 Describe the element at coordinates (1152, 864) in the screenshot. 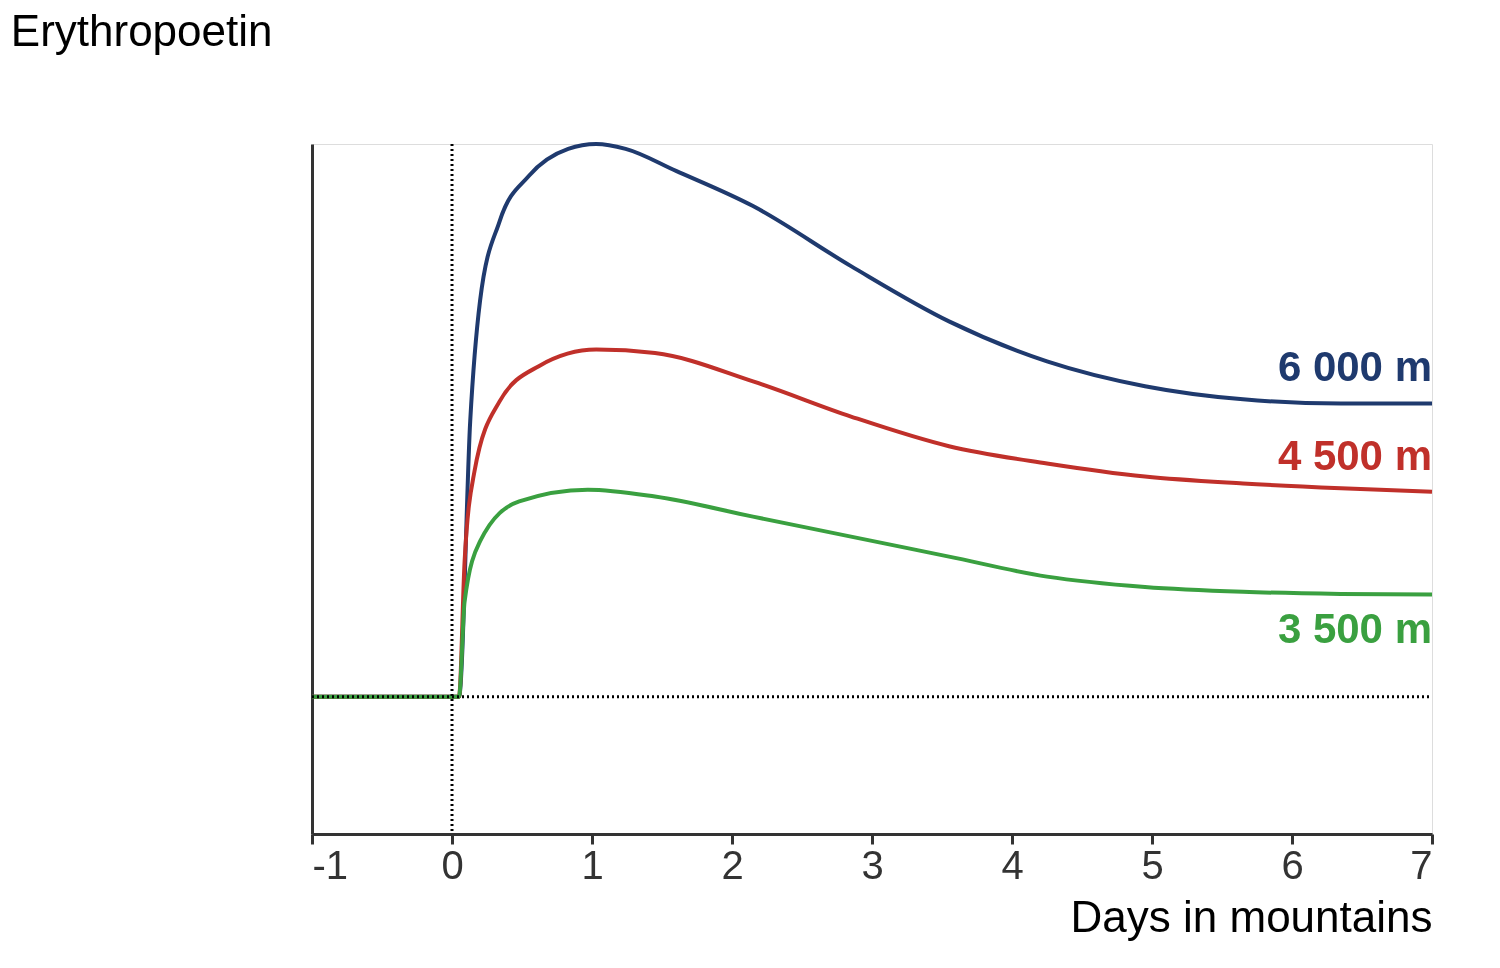

I see `x-tick-label: 5` at that location.